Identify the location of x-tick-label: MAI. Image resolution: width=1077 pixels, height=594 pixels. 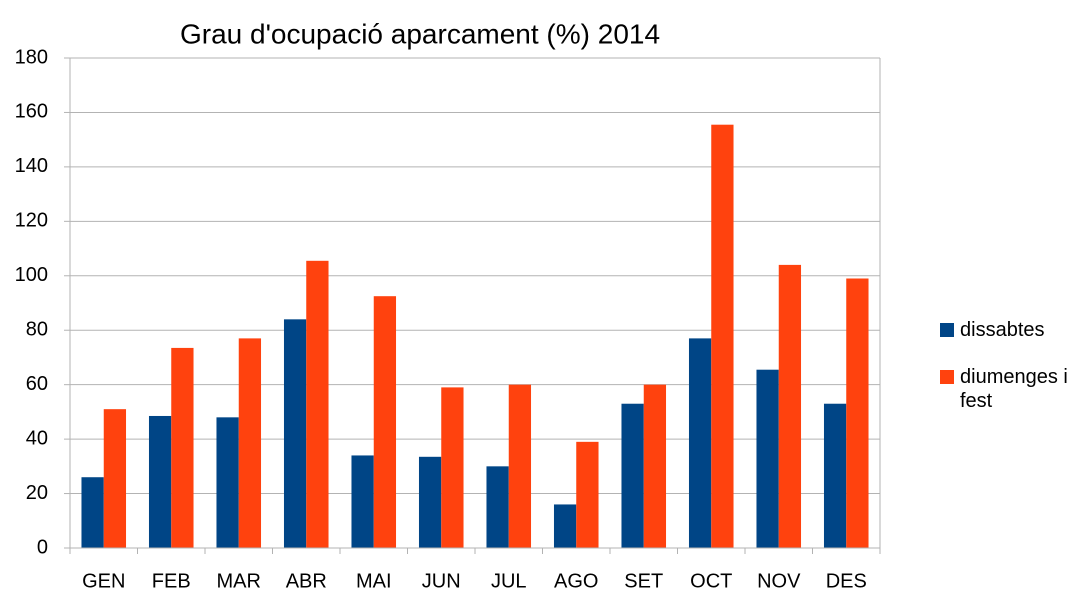
(374, 581).